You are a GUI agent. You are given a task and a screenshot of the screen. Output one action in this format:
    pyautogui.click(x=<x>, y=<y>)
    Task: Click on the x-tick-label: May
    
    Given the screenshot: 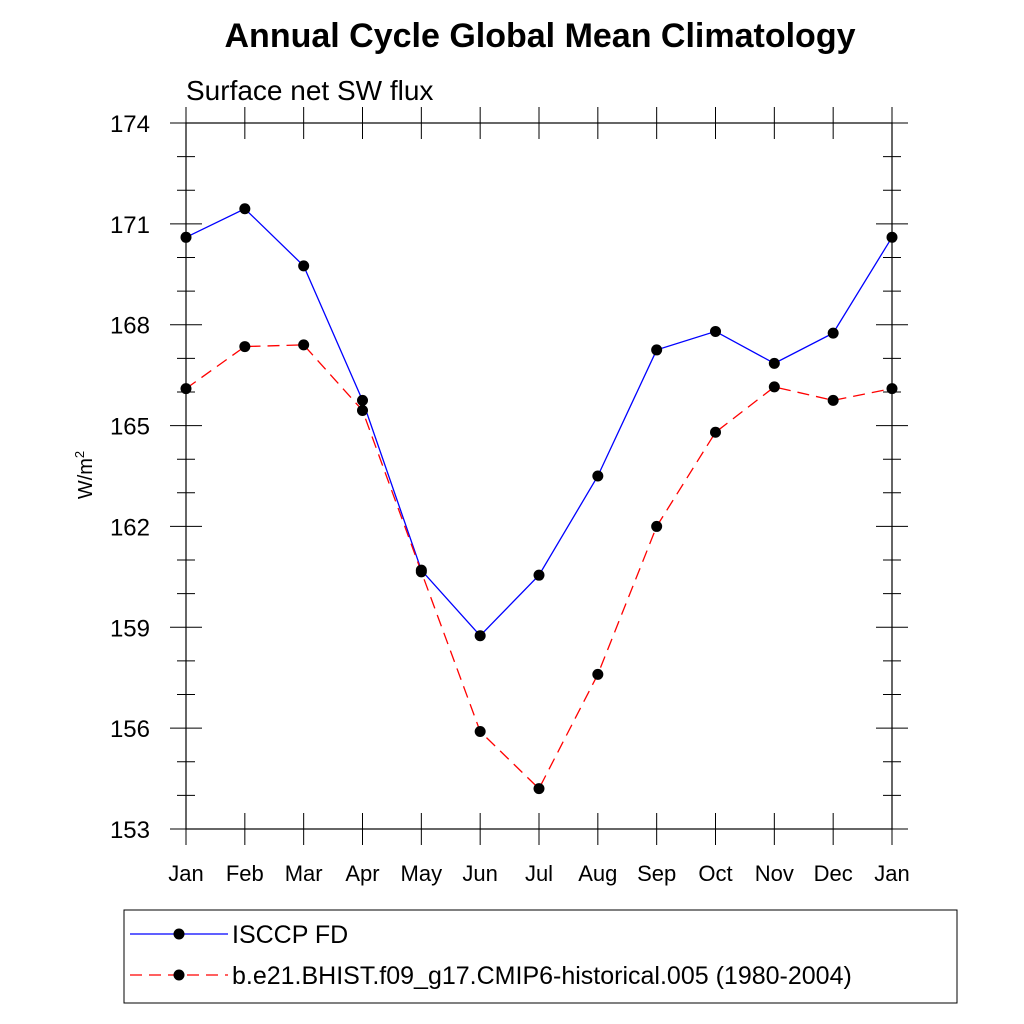 What is the action you would take?
    pyautogui.click(x=422, y=873)
    